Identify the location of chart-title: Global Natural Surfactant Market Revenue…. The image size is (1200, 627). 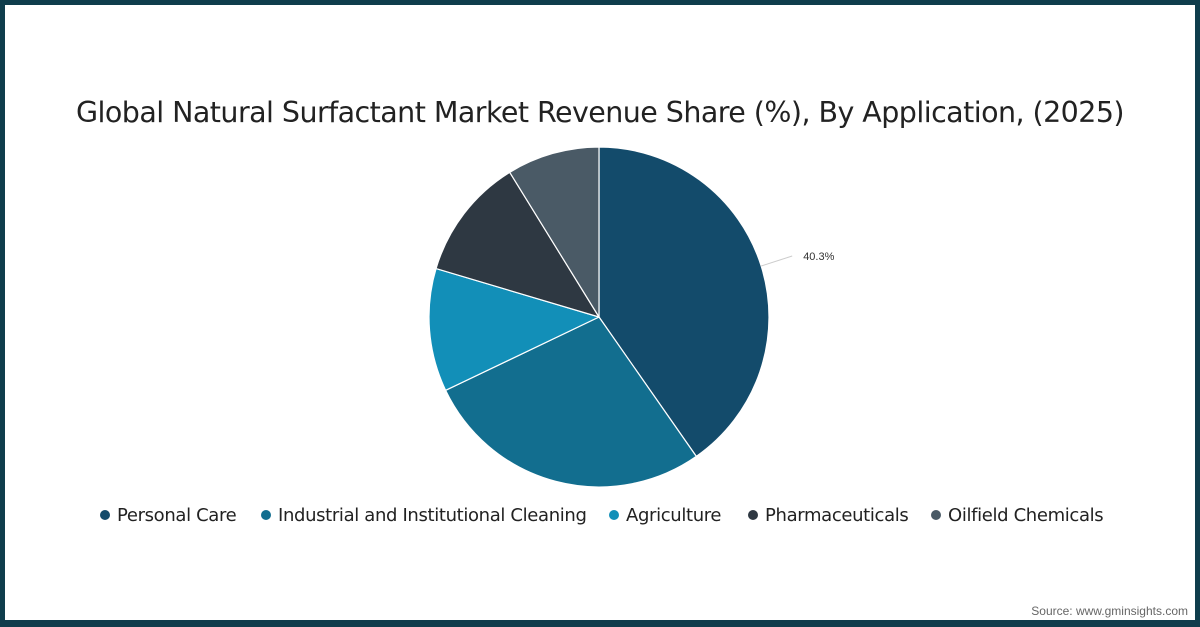
(600, 112).